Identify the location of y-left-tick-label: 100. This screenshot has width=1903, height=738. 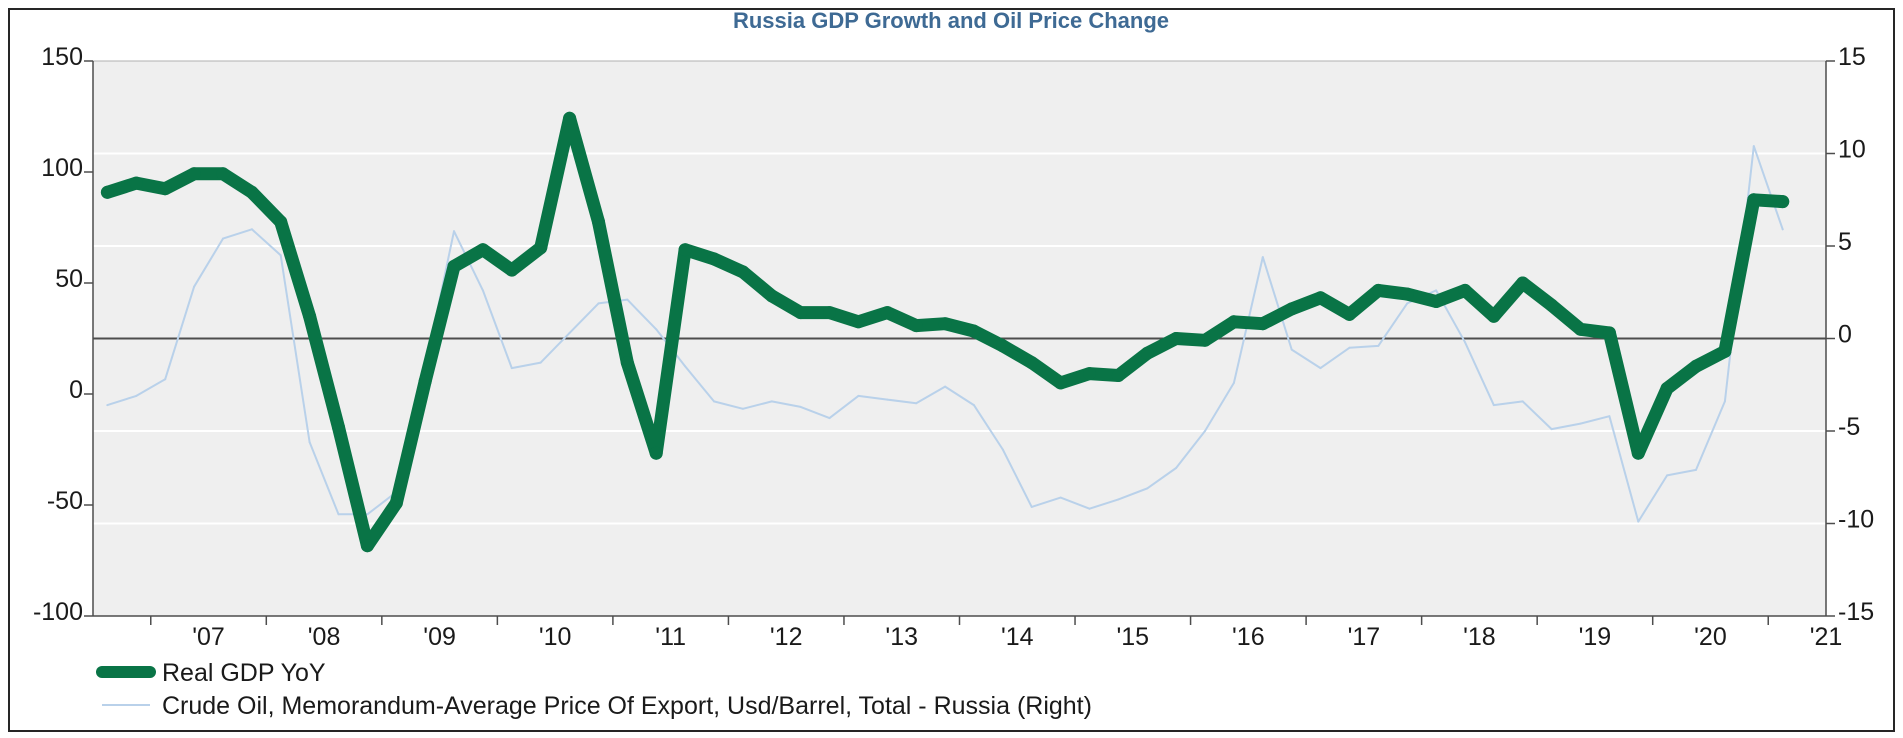
(62, 168).